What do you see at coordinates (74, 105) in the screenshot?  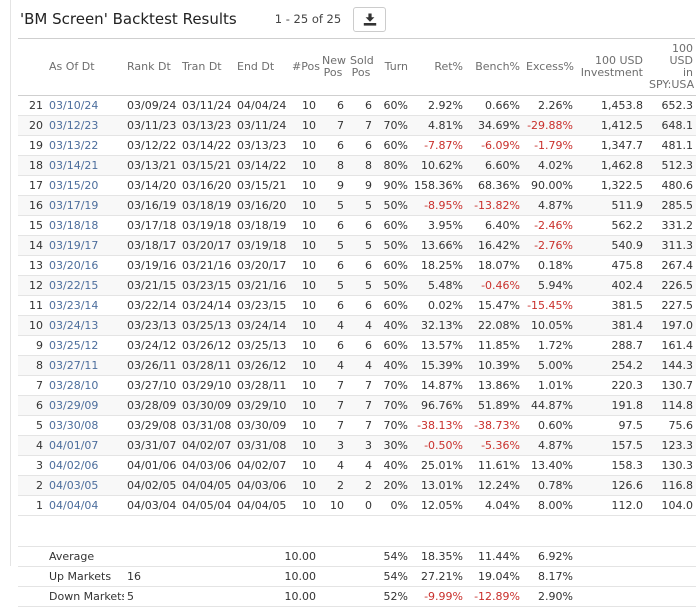 I see `as-of-date-link: 03/10/24` at bounding box center [74, 105].